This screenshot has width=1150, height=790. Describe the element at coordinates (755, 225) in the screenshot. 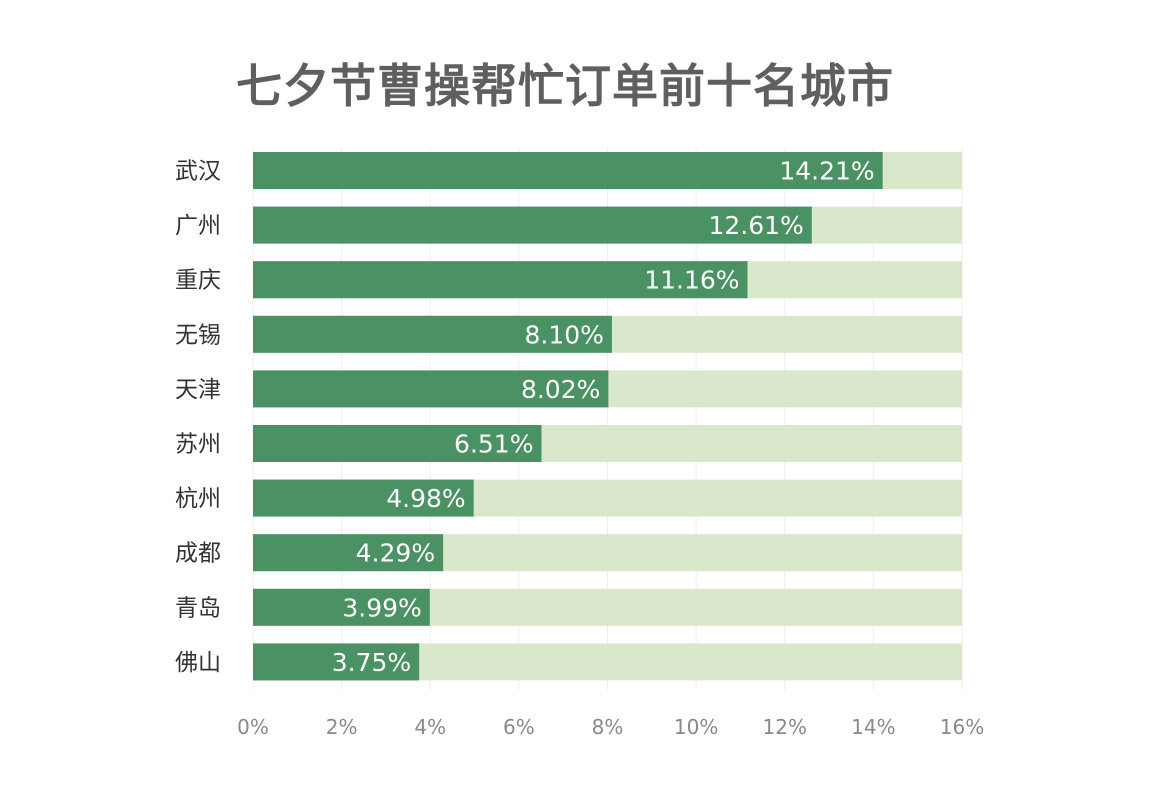

I see `value-label: 12.61%` at that location.